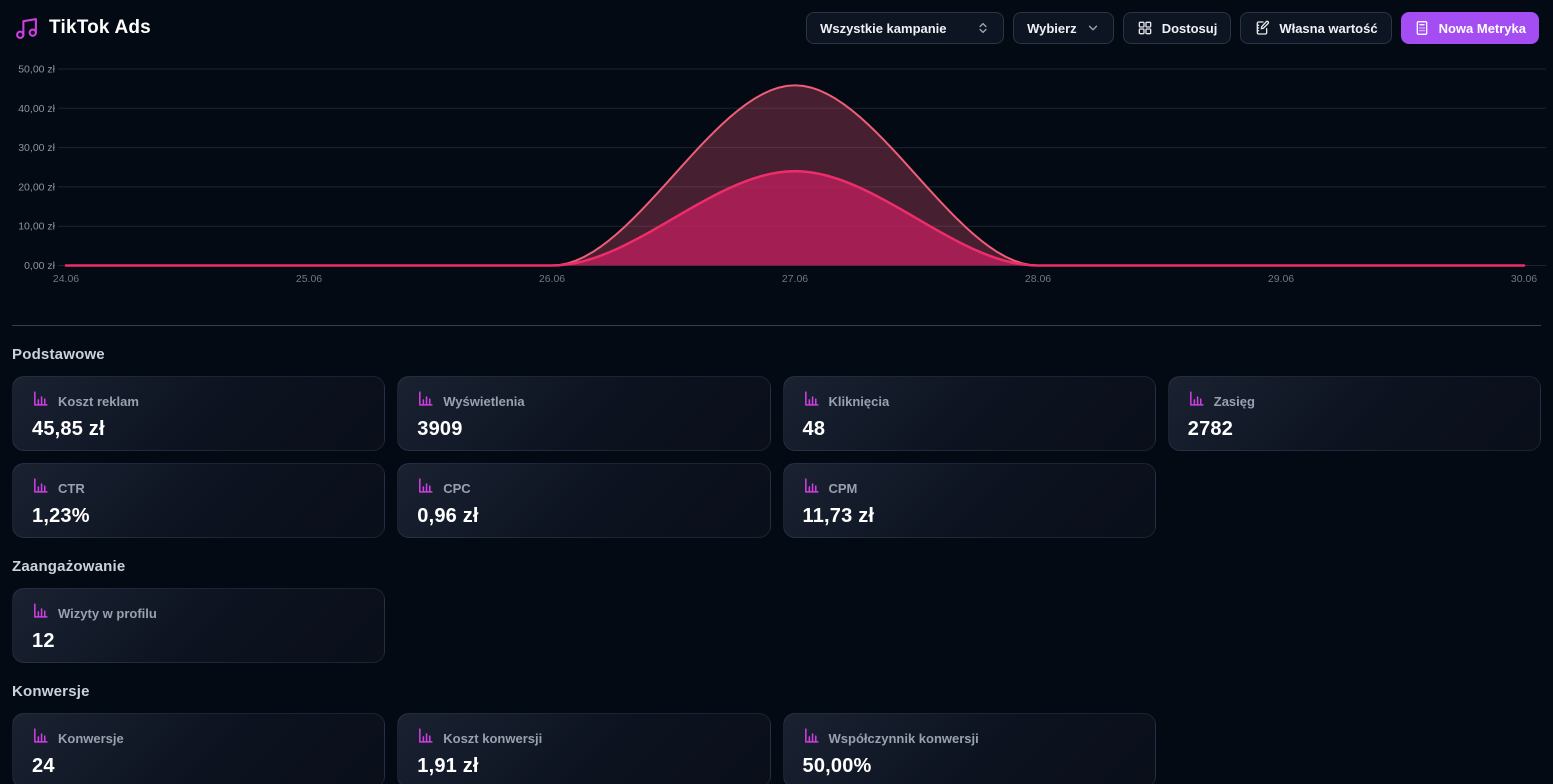  I want to click on metric-card-value: 12, so click(43, 641).